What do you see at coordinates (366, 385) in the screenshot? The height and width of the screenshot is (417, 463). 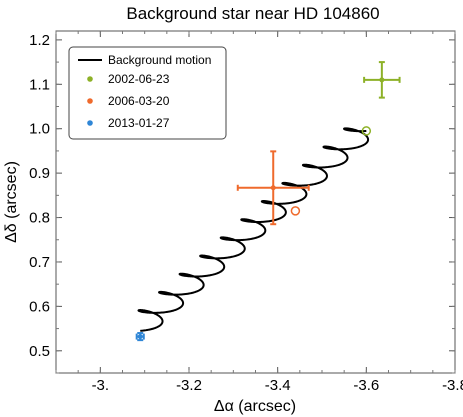 I see `x-tick-label: -3.6` at bounding box center [366, 385].